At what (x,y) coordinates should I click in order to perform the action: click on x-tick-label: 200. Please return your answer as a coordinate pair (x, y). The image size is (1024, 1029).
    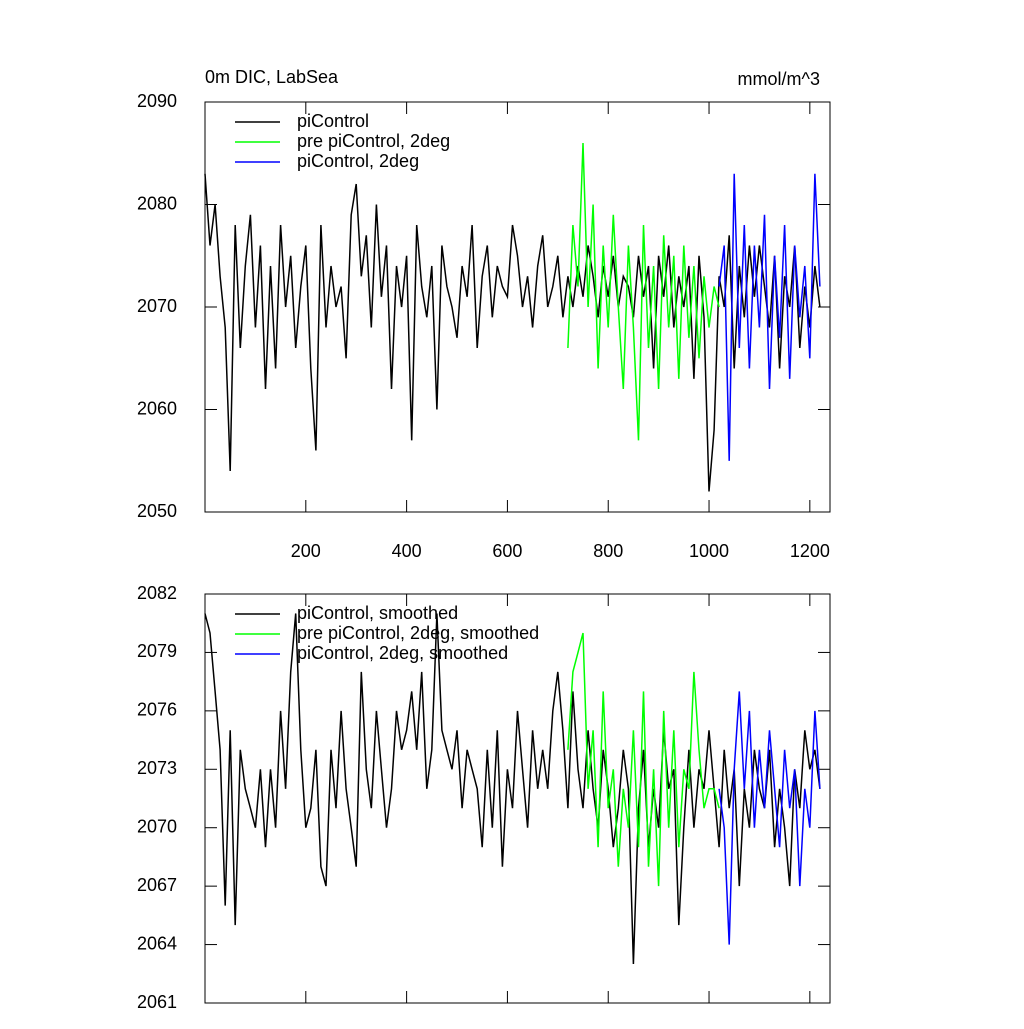
    Looking at the image, I should click on (306, 551).